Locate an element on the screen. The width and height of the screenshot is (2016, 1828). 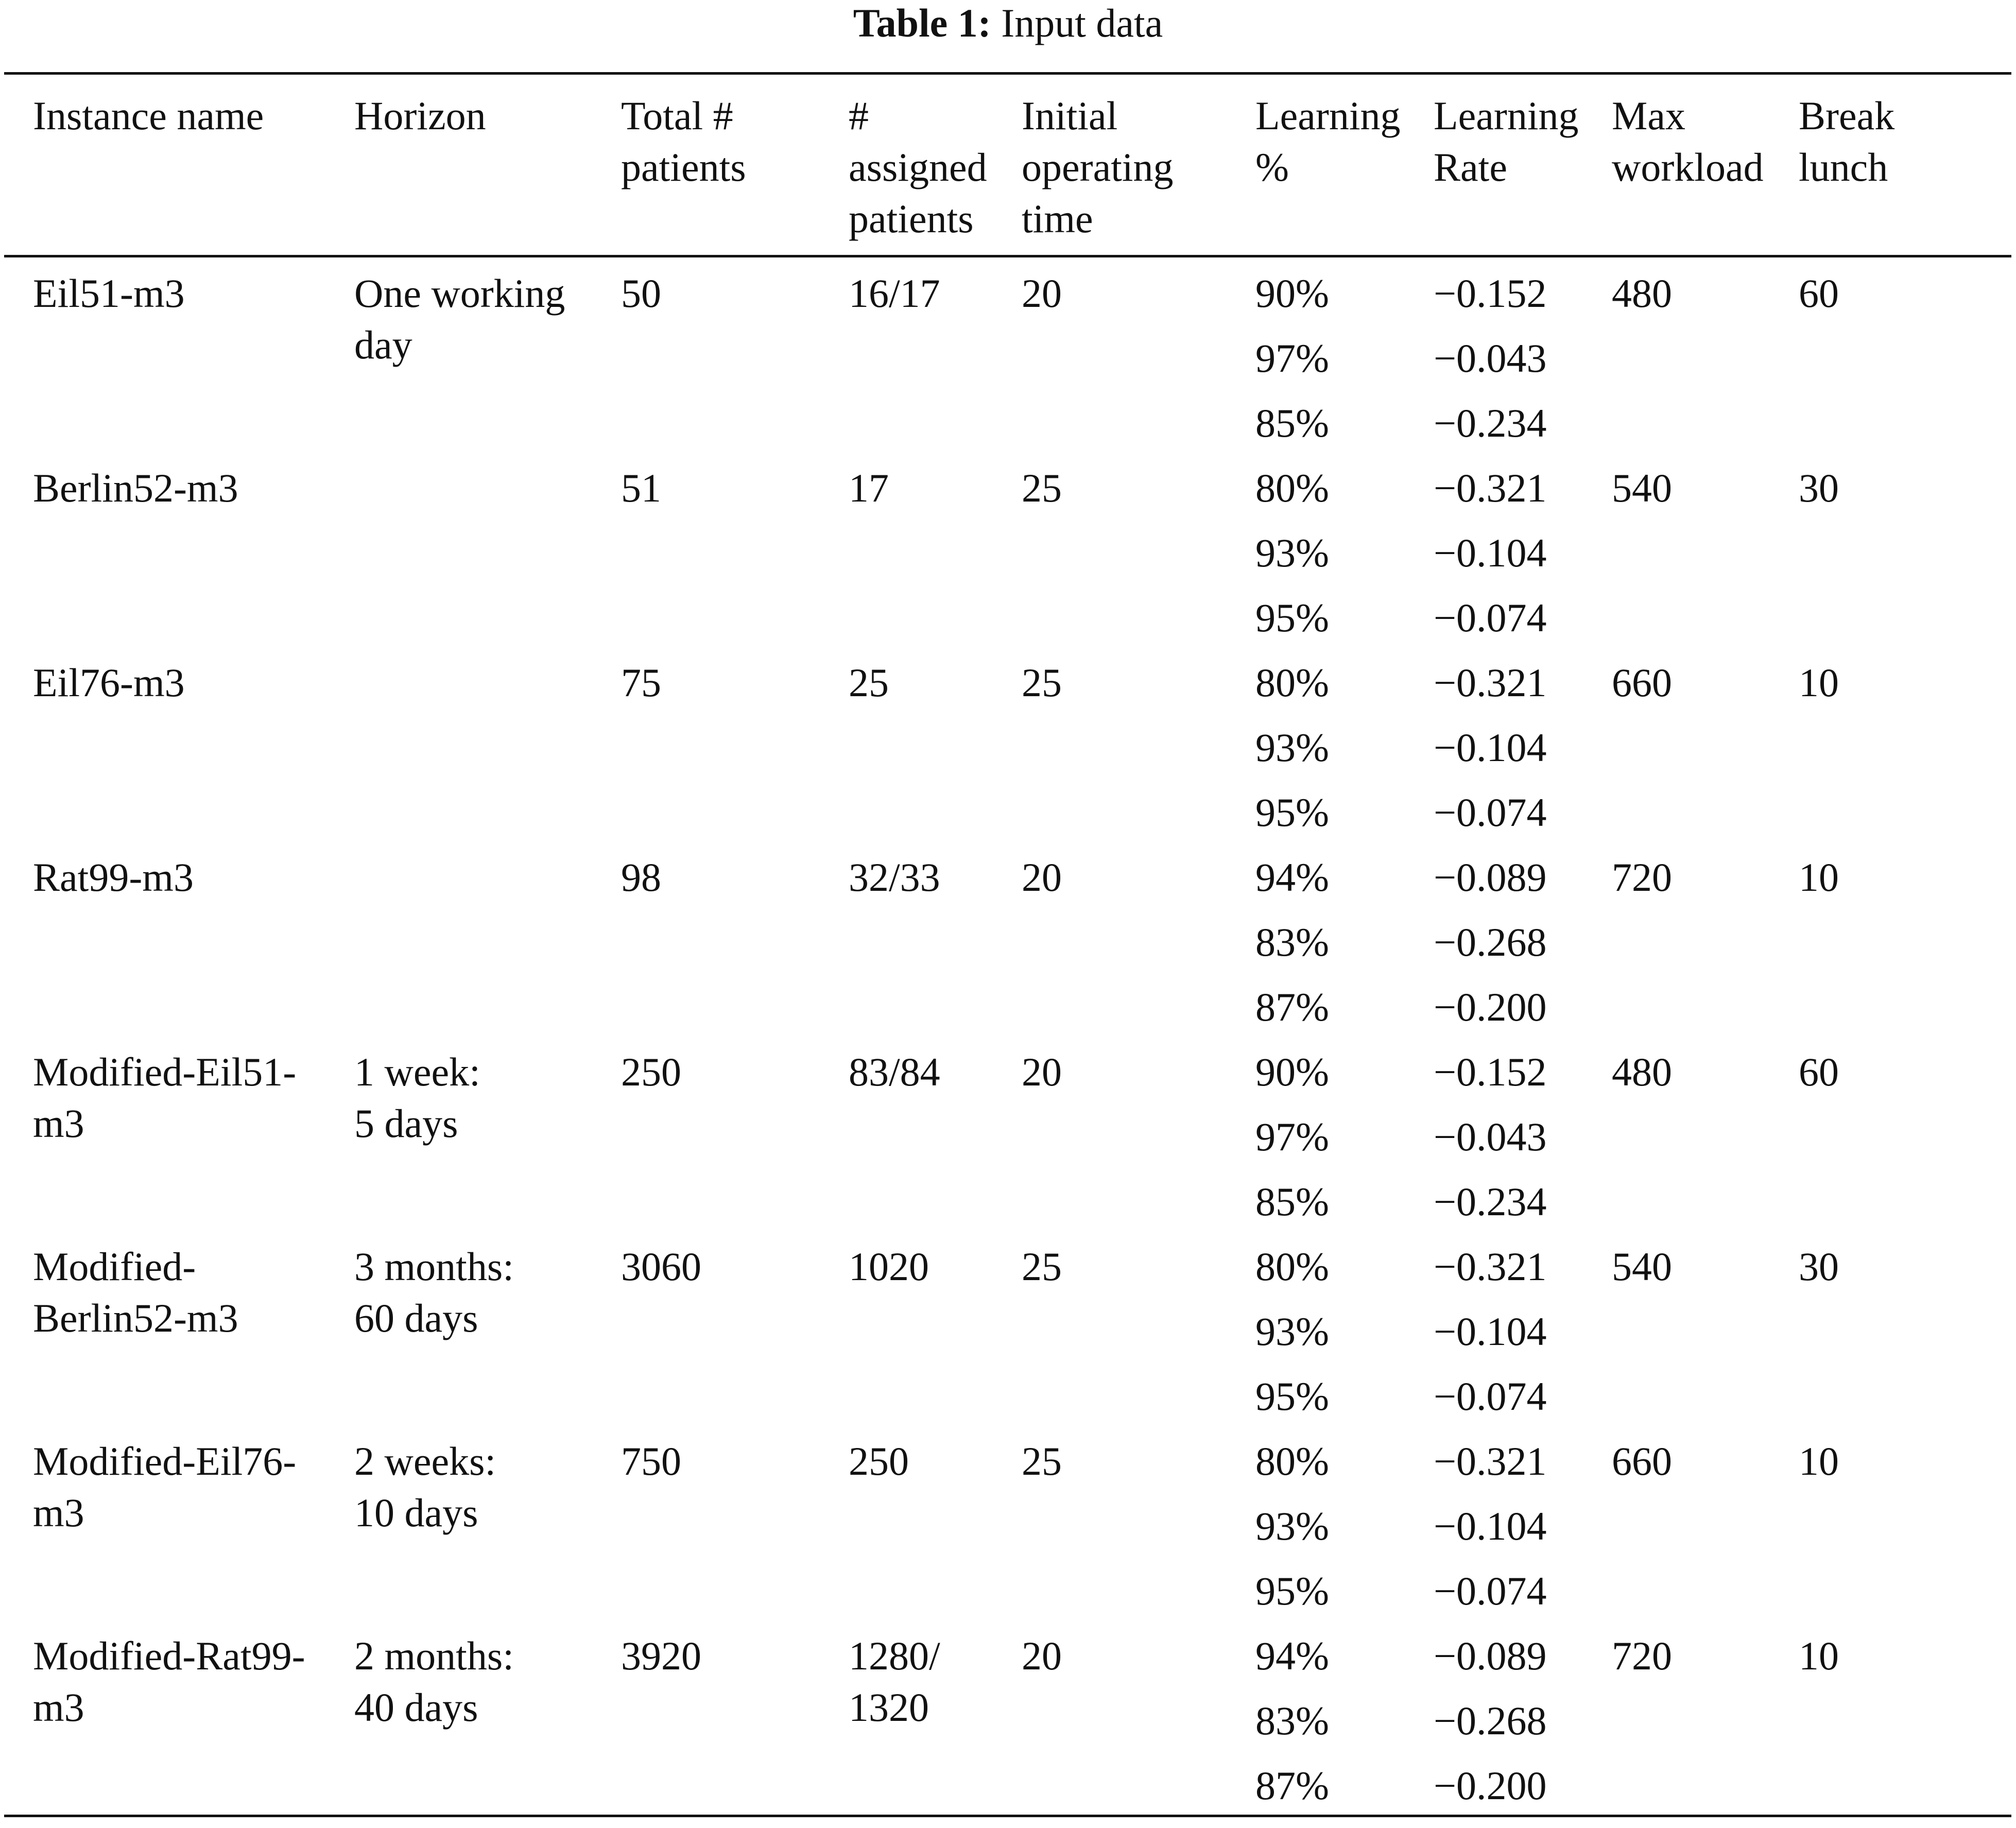
header-learning-rate: Learning Rate is located at coordinates (1506, 141).